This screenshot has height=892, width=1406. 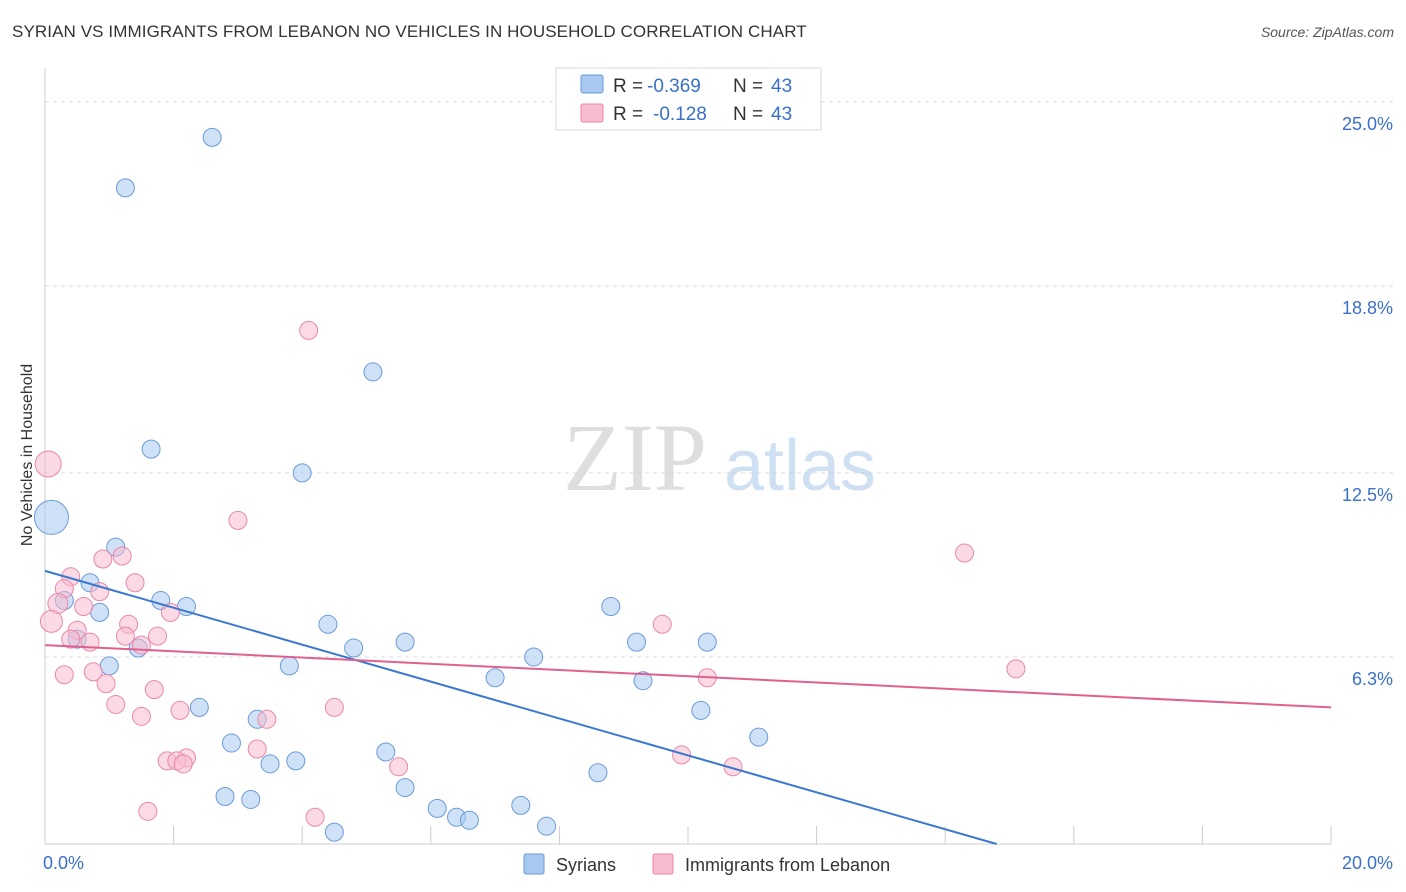 What do you see at coordinates (628, 114) in the screenshot?
I see `stats-r-label-1: R =` at bounding box center [628, 114].